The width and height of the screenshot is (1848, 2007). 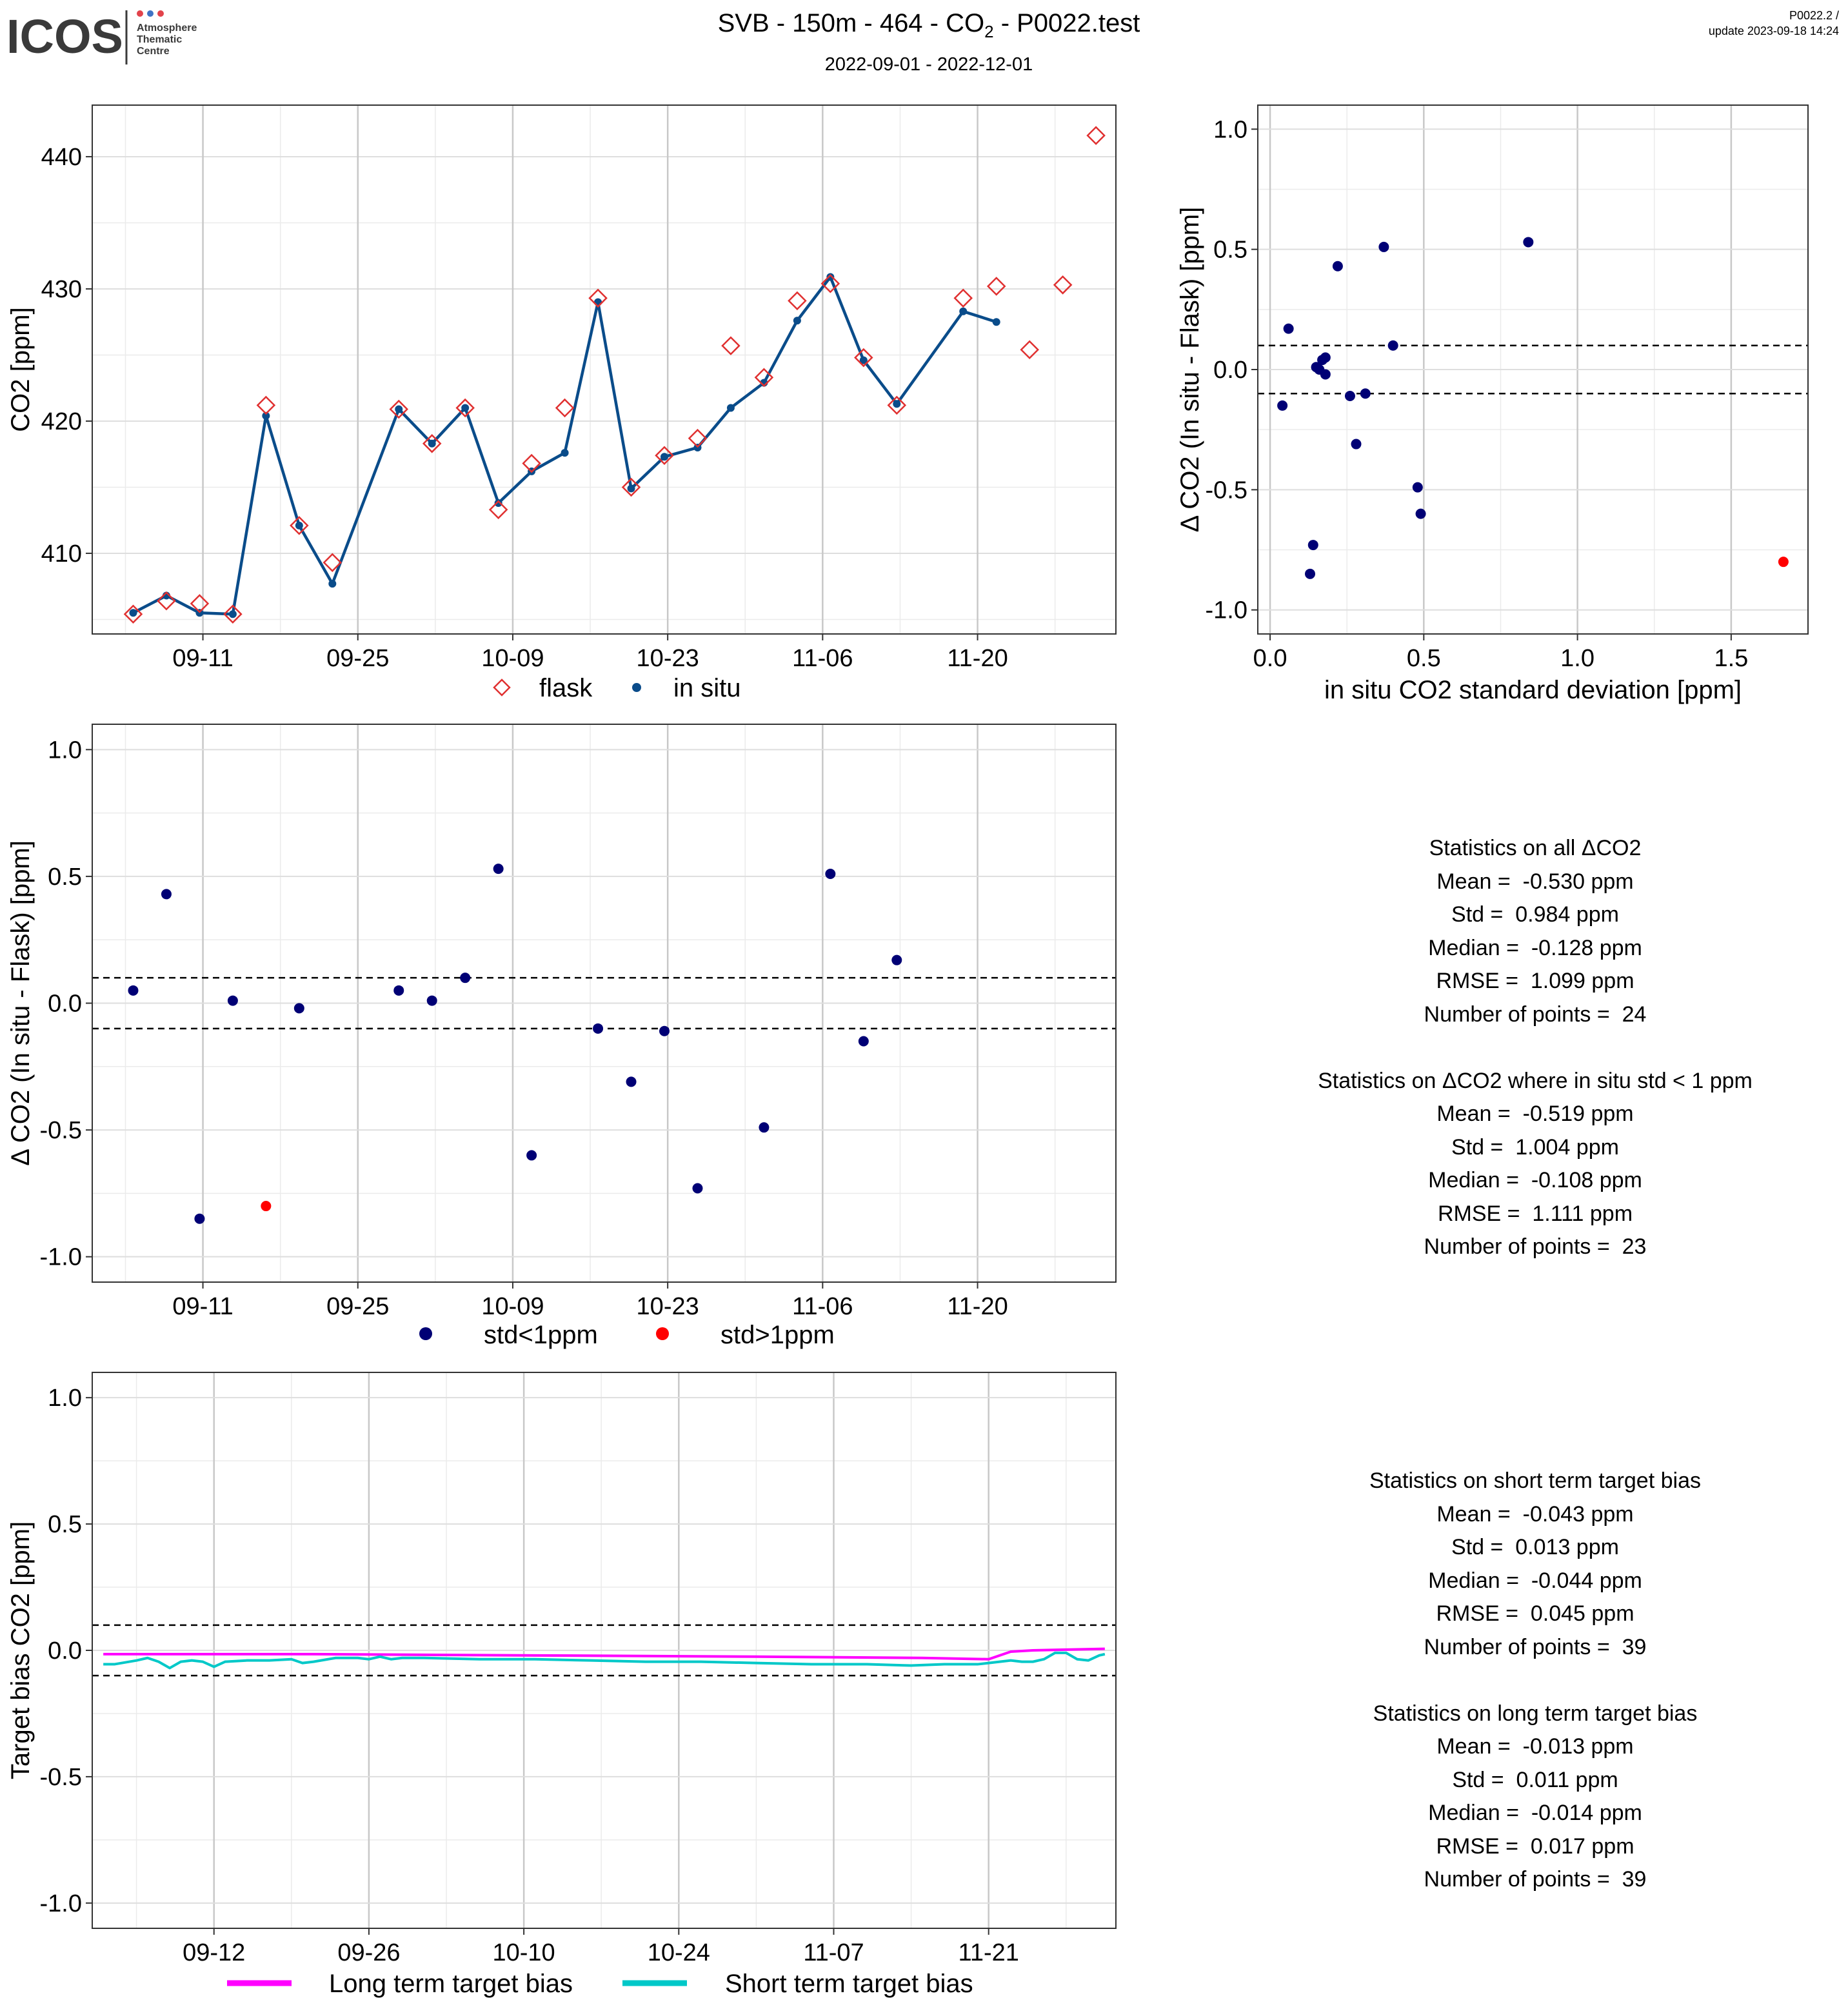 I want to click on stats-row: Mean = -0.013 ppm, so click(x=1535, y=1747).